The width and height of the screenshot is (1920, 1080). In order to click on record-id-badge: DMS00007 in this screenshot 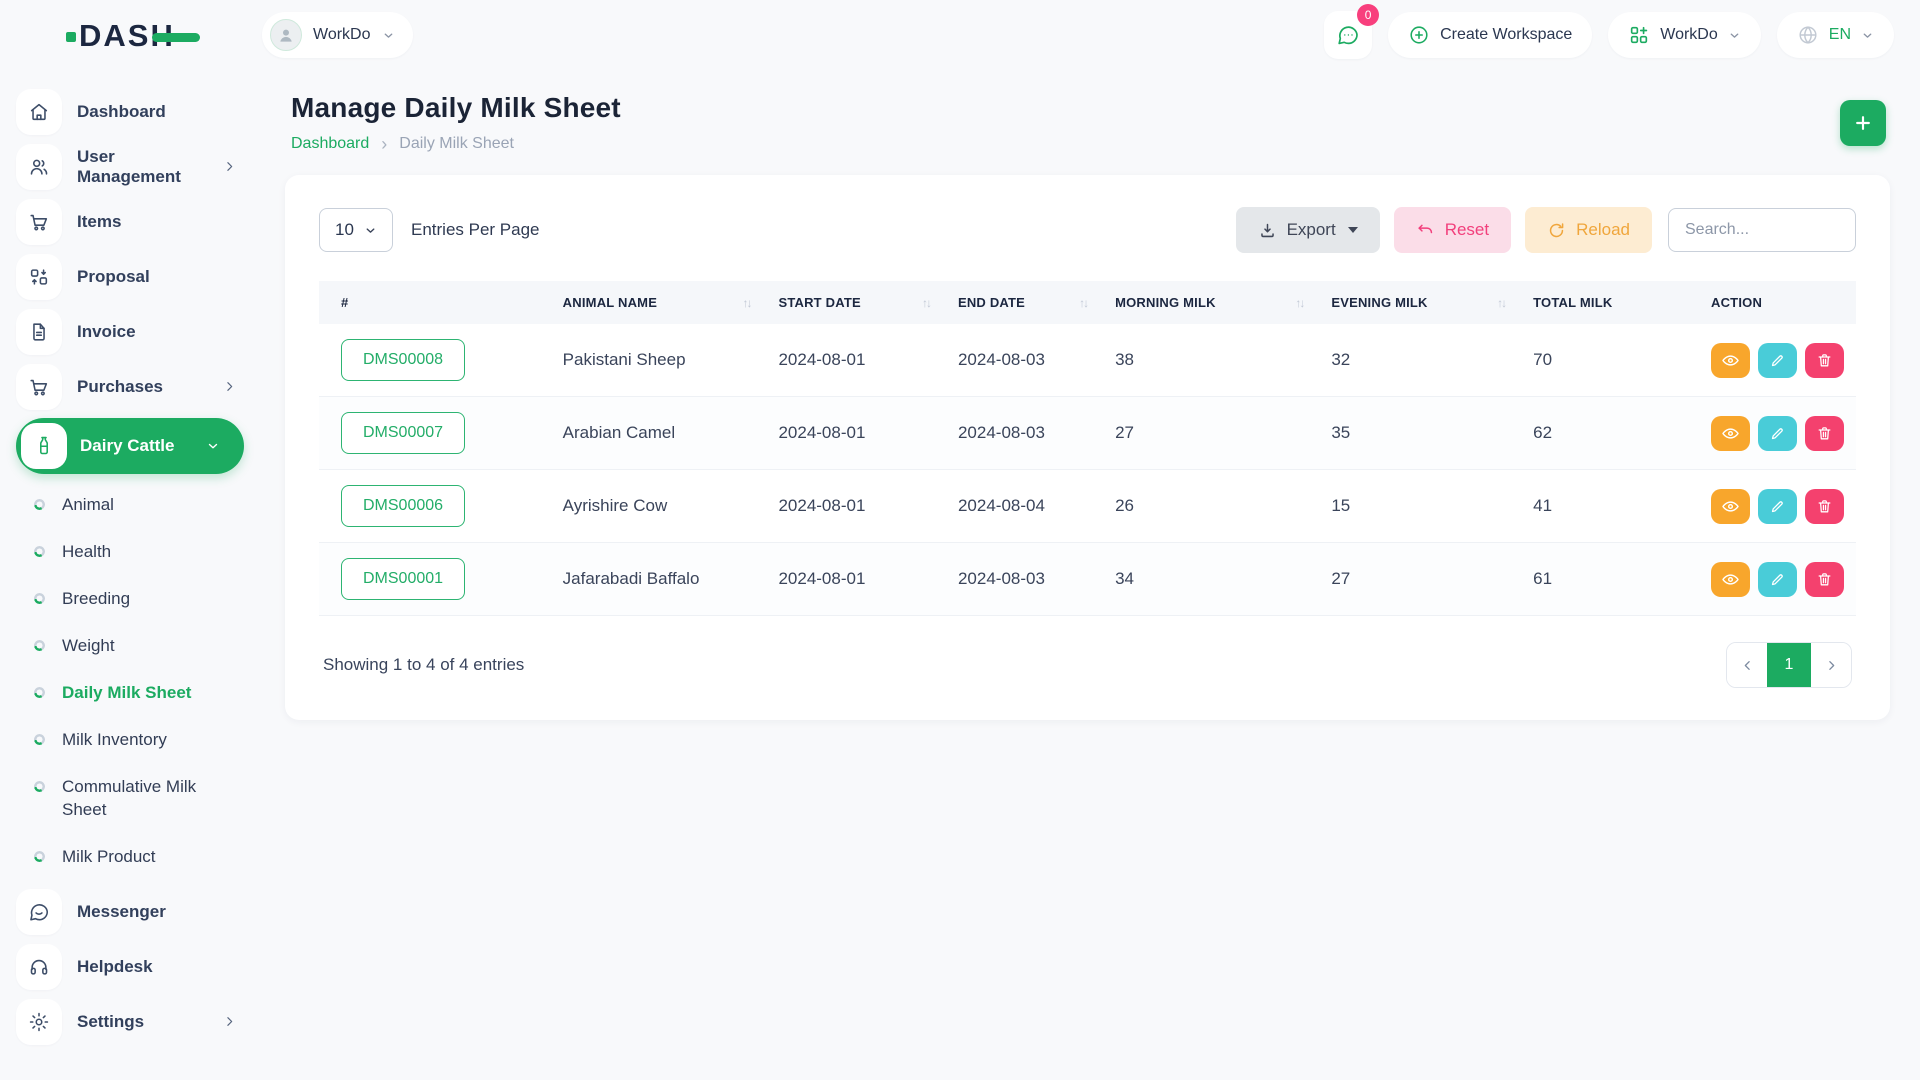, I will do `click(403, 433)`.